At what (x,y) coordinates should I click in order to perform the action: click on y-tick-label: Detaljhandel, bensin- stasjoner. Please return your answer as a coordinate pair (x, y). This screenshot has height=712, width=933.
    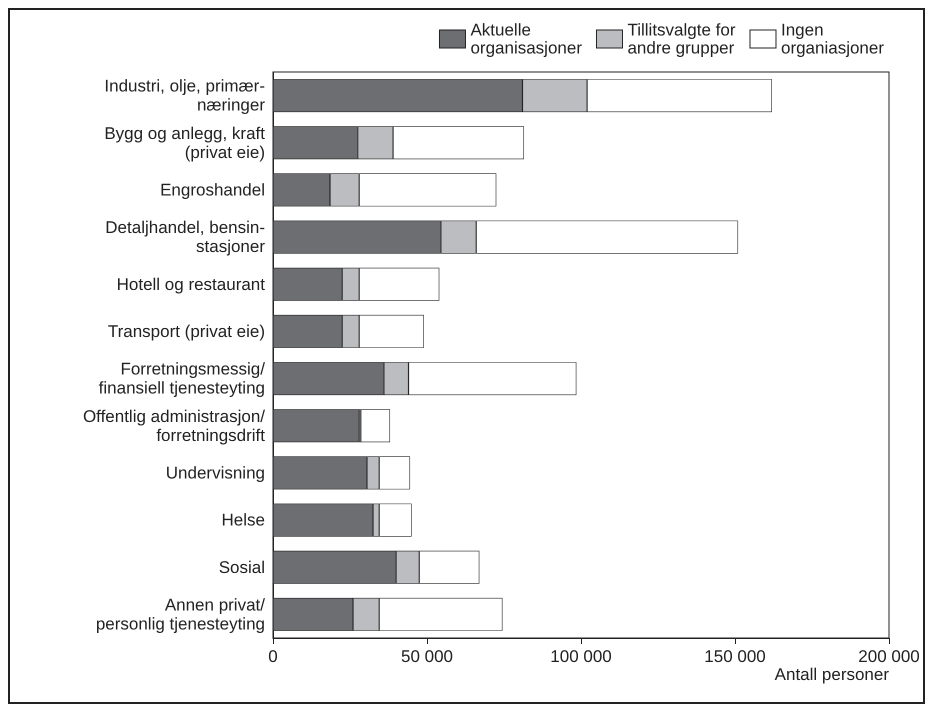
    Looking at the image, I should click on (185, 237).